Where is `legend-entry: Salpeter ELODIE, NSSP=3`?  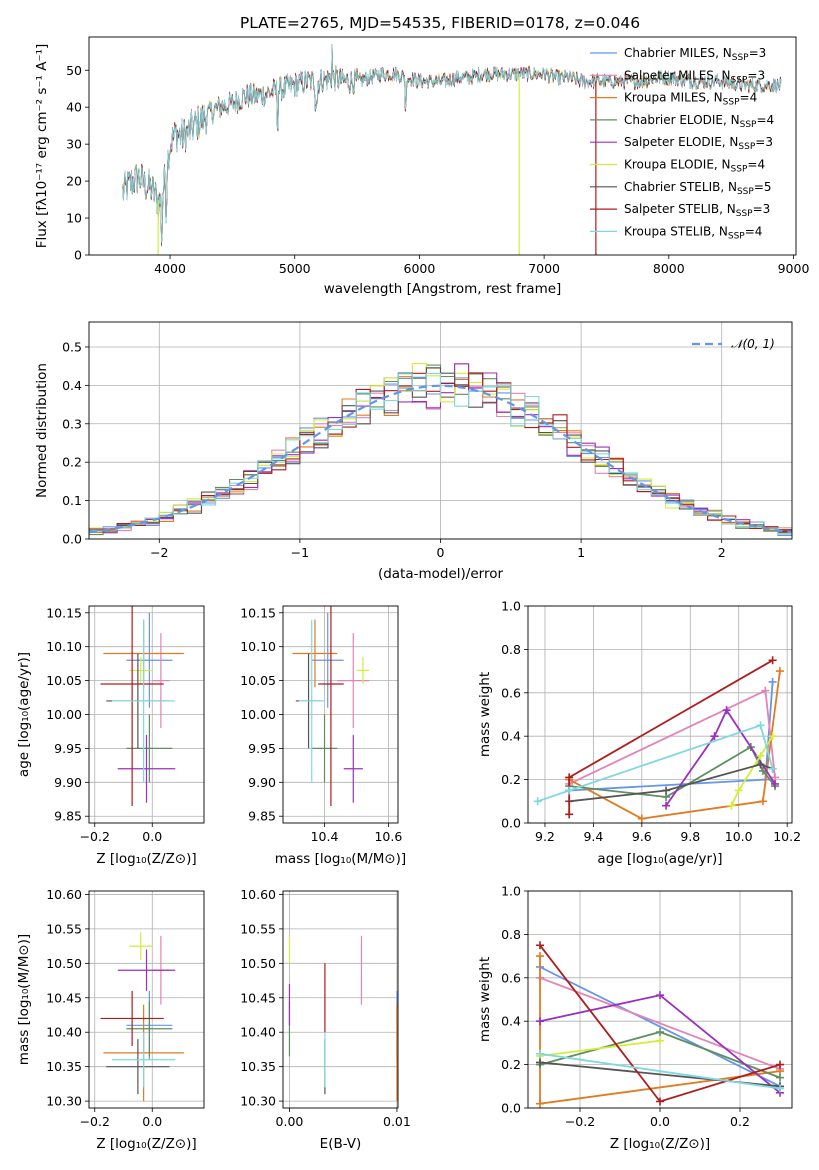
legend-entry: Salpeter ELODIE, NSSP=3 is located at coordinates (698, 143).